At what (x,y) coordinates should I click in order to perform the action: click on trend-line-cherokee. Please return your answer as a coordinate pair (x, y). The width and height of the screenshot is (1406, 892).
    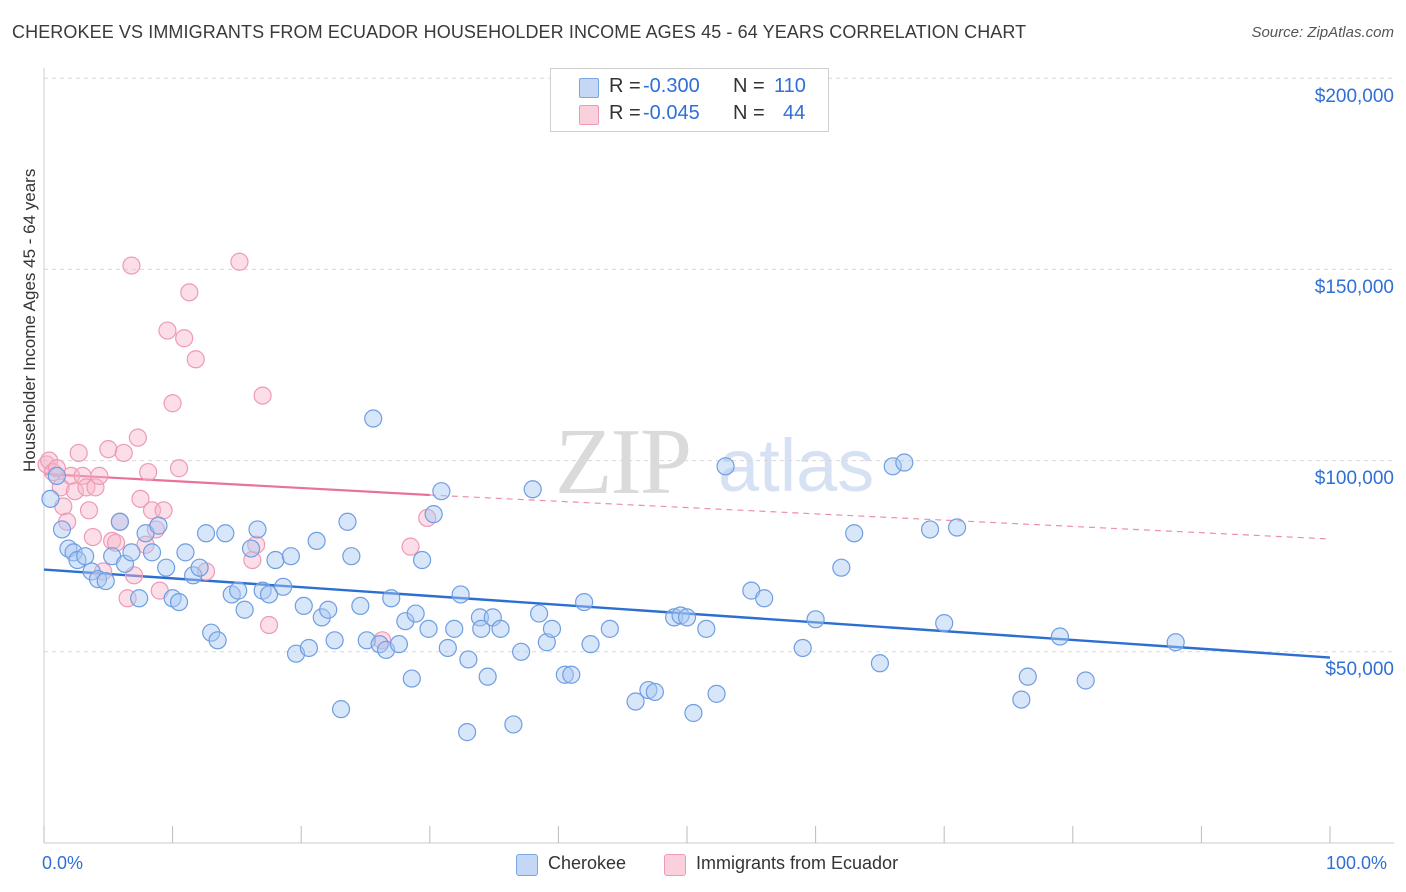
    Looking at the image, I should click on (687, 613).